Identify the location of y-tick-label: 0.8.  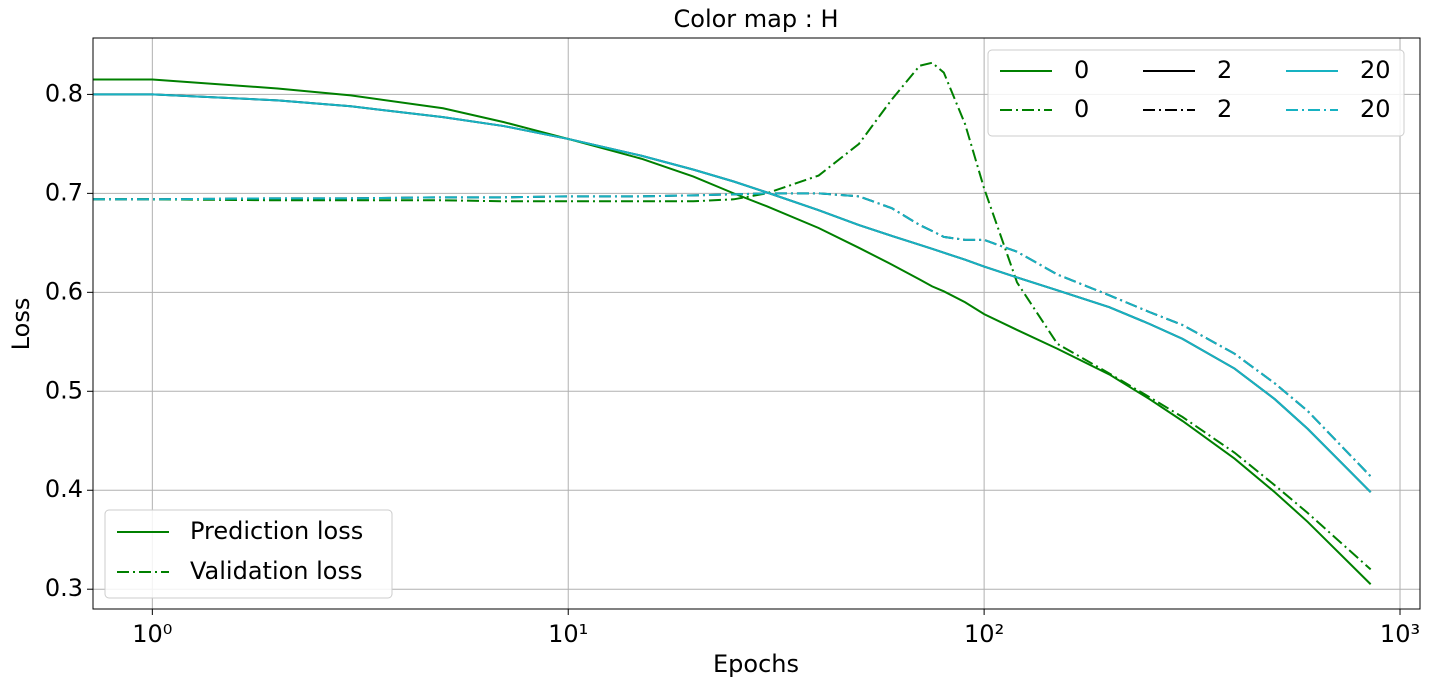
(64, 93).